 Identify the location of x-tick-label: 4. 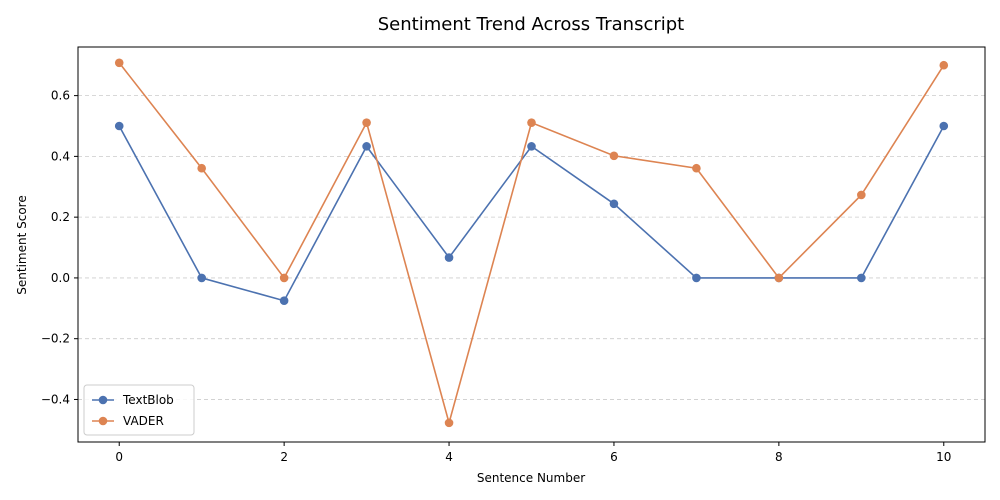
(449, 457).